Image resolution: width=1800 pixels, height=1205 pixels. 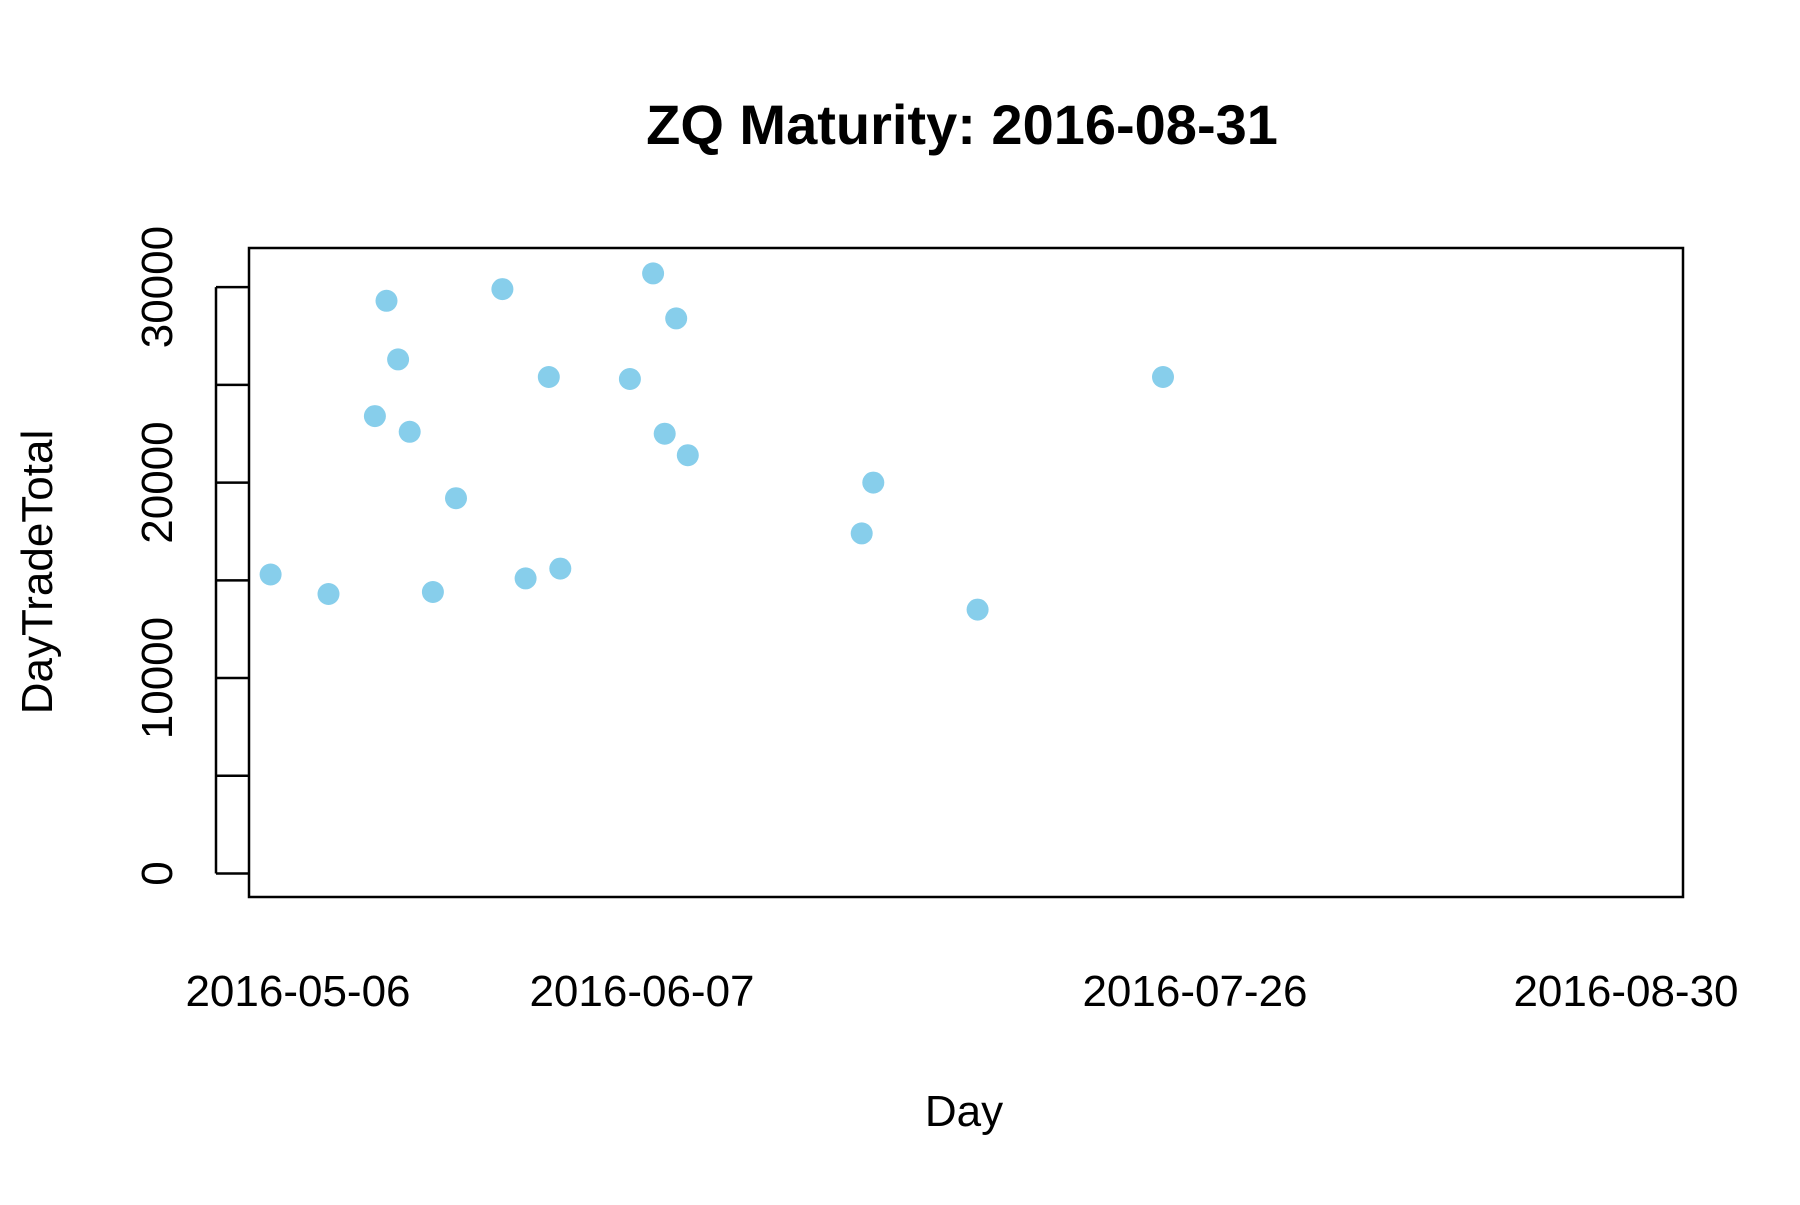 What do you see at coordinates (37, 572) in the screenshot?
I see `y-axis-label: DayTradeTotal` at bounding box center [37, 572].